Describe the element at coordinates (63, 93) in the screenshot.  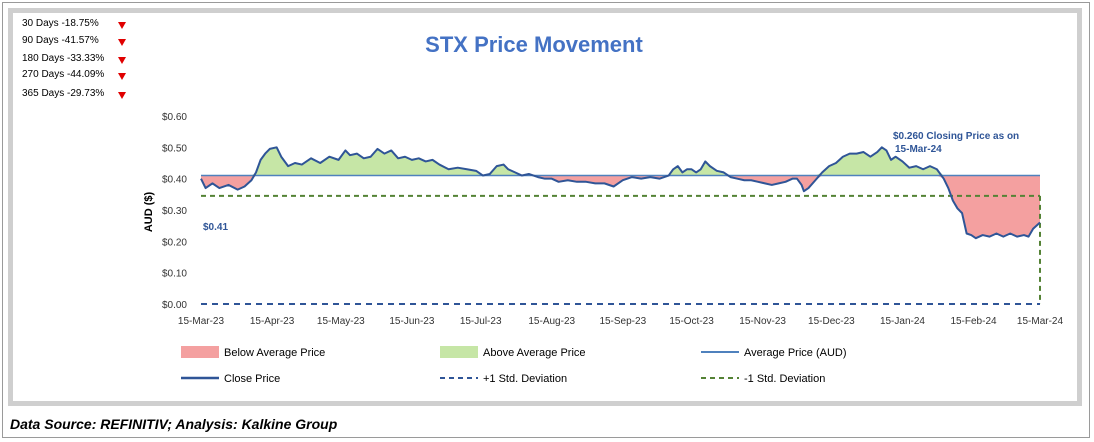
I see `performance-label: 365 Days -29.73%` at that location.